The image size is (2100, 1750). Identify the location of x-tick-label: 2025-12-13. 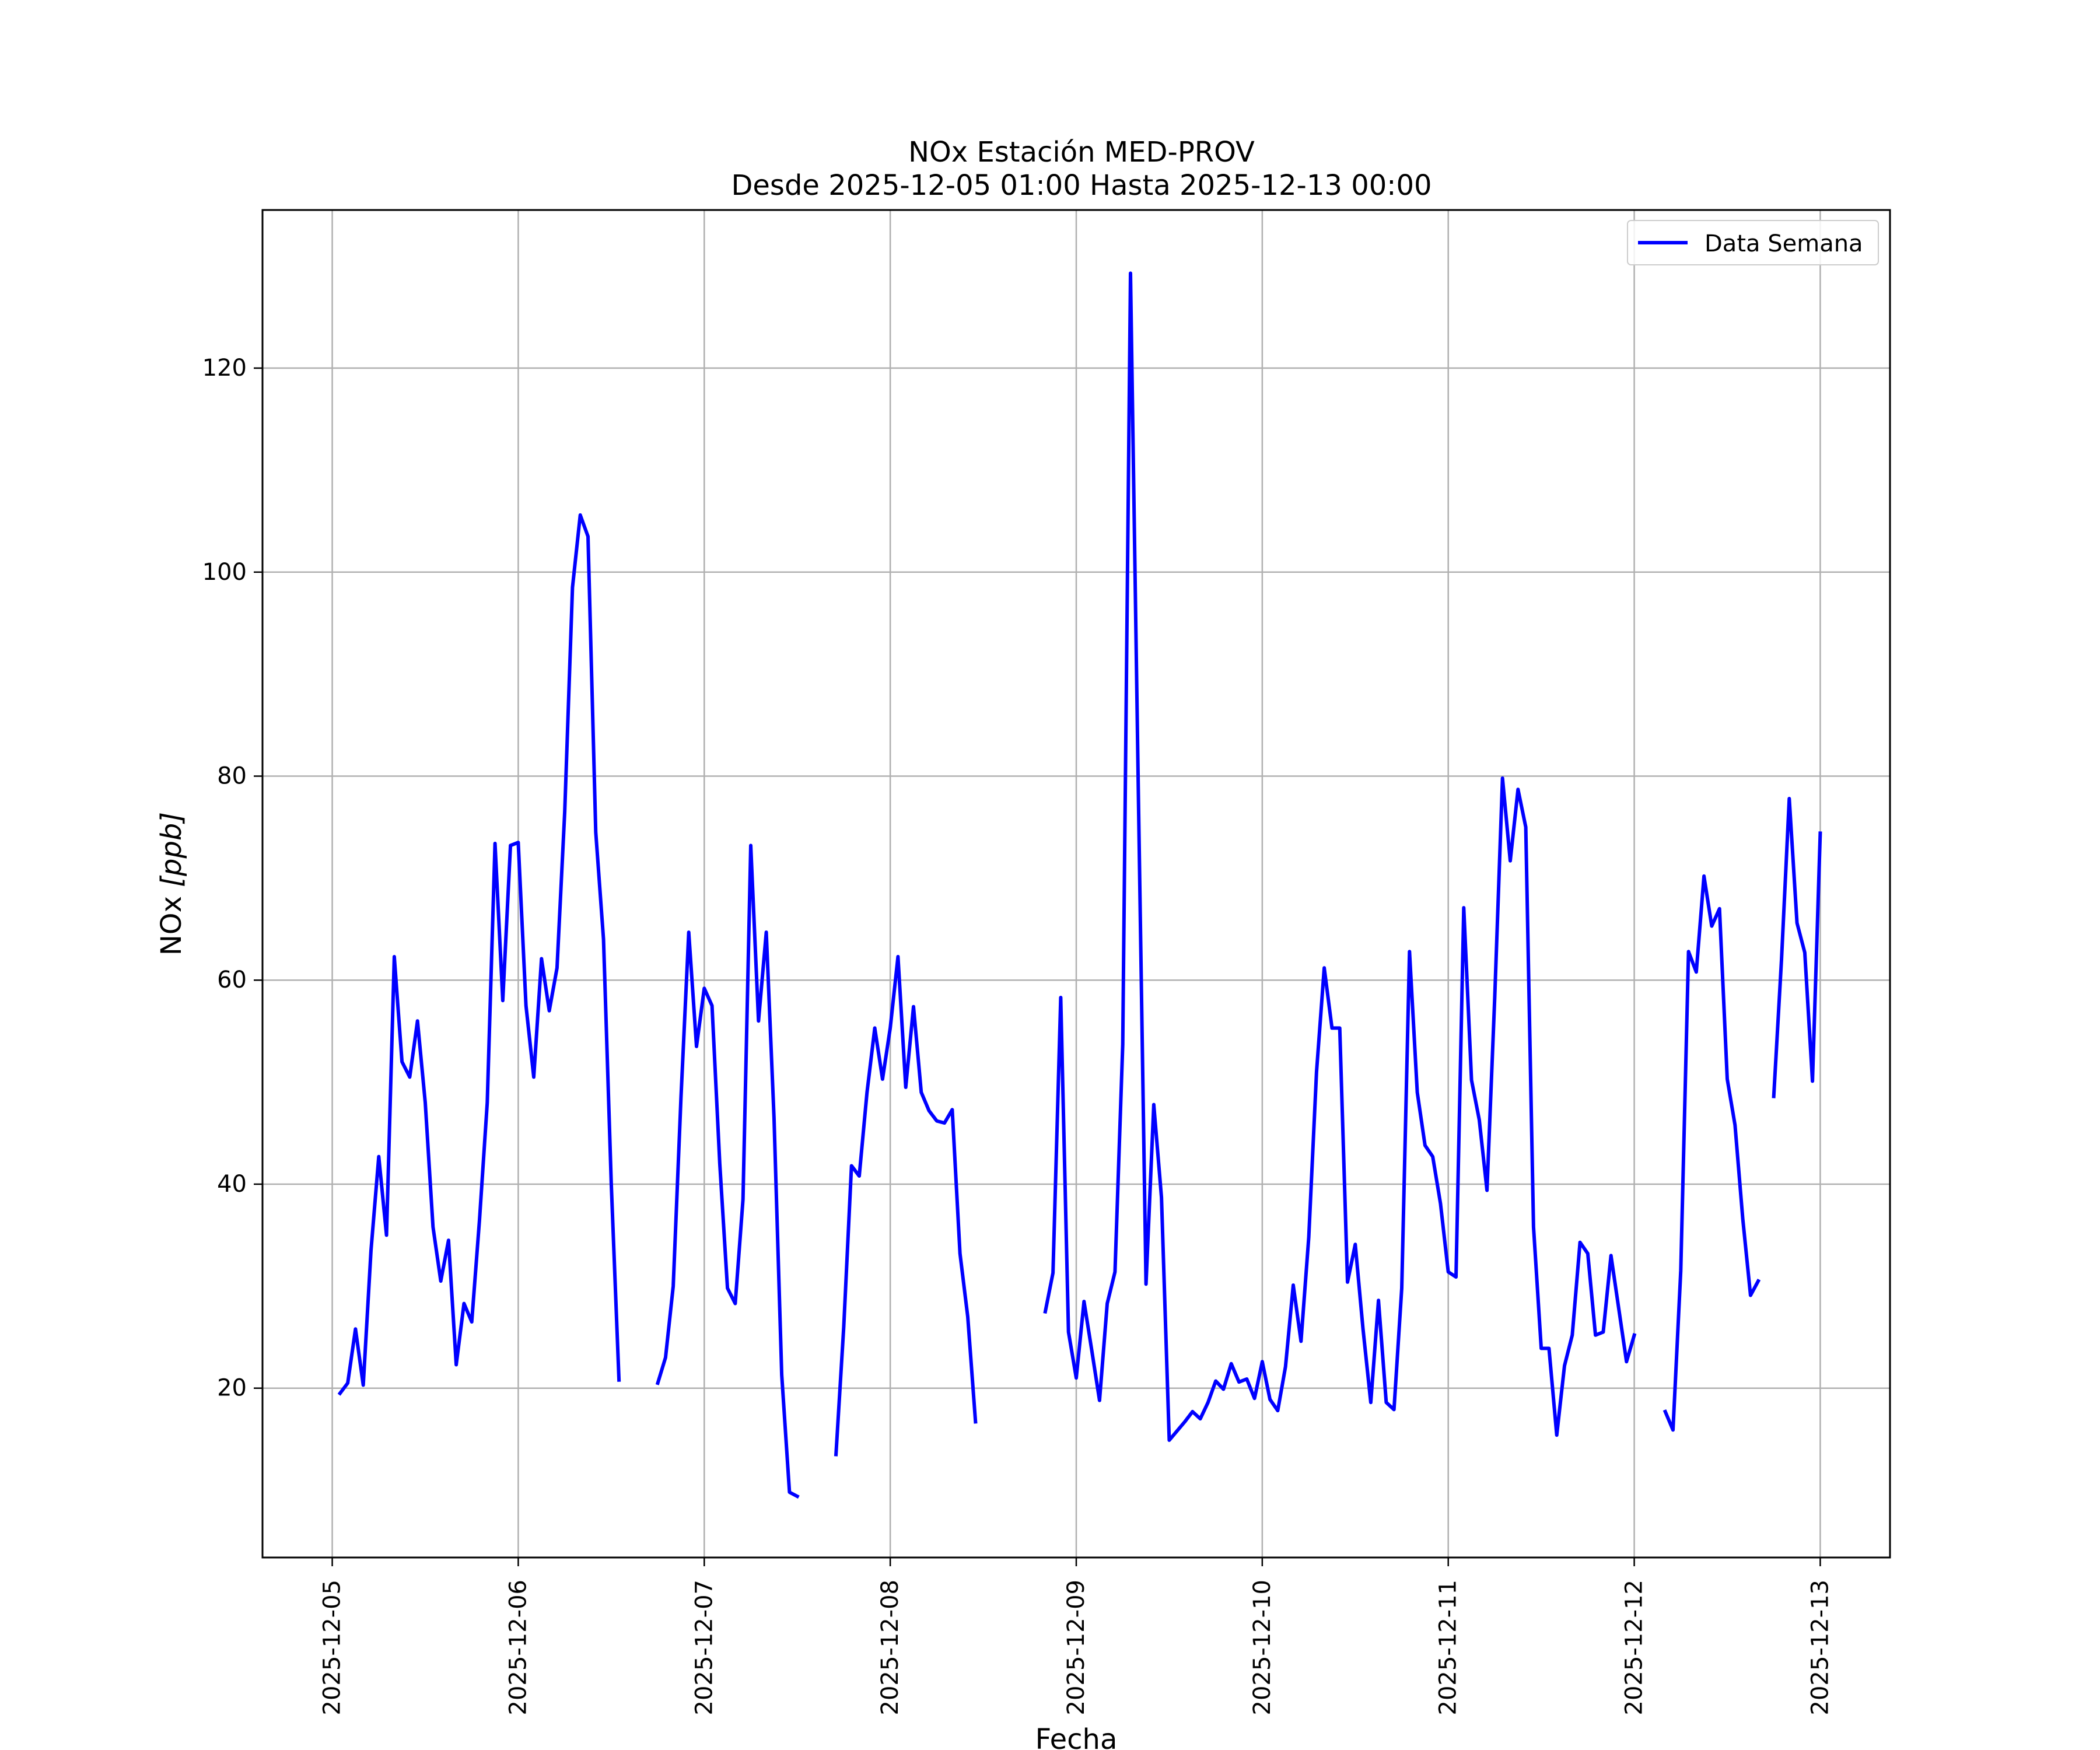
(1820, 1647).